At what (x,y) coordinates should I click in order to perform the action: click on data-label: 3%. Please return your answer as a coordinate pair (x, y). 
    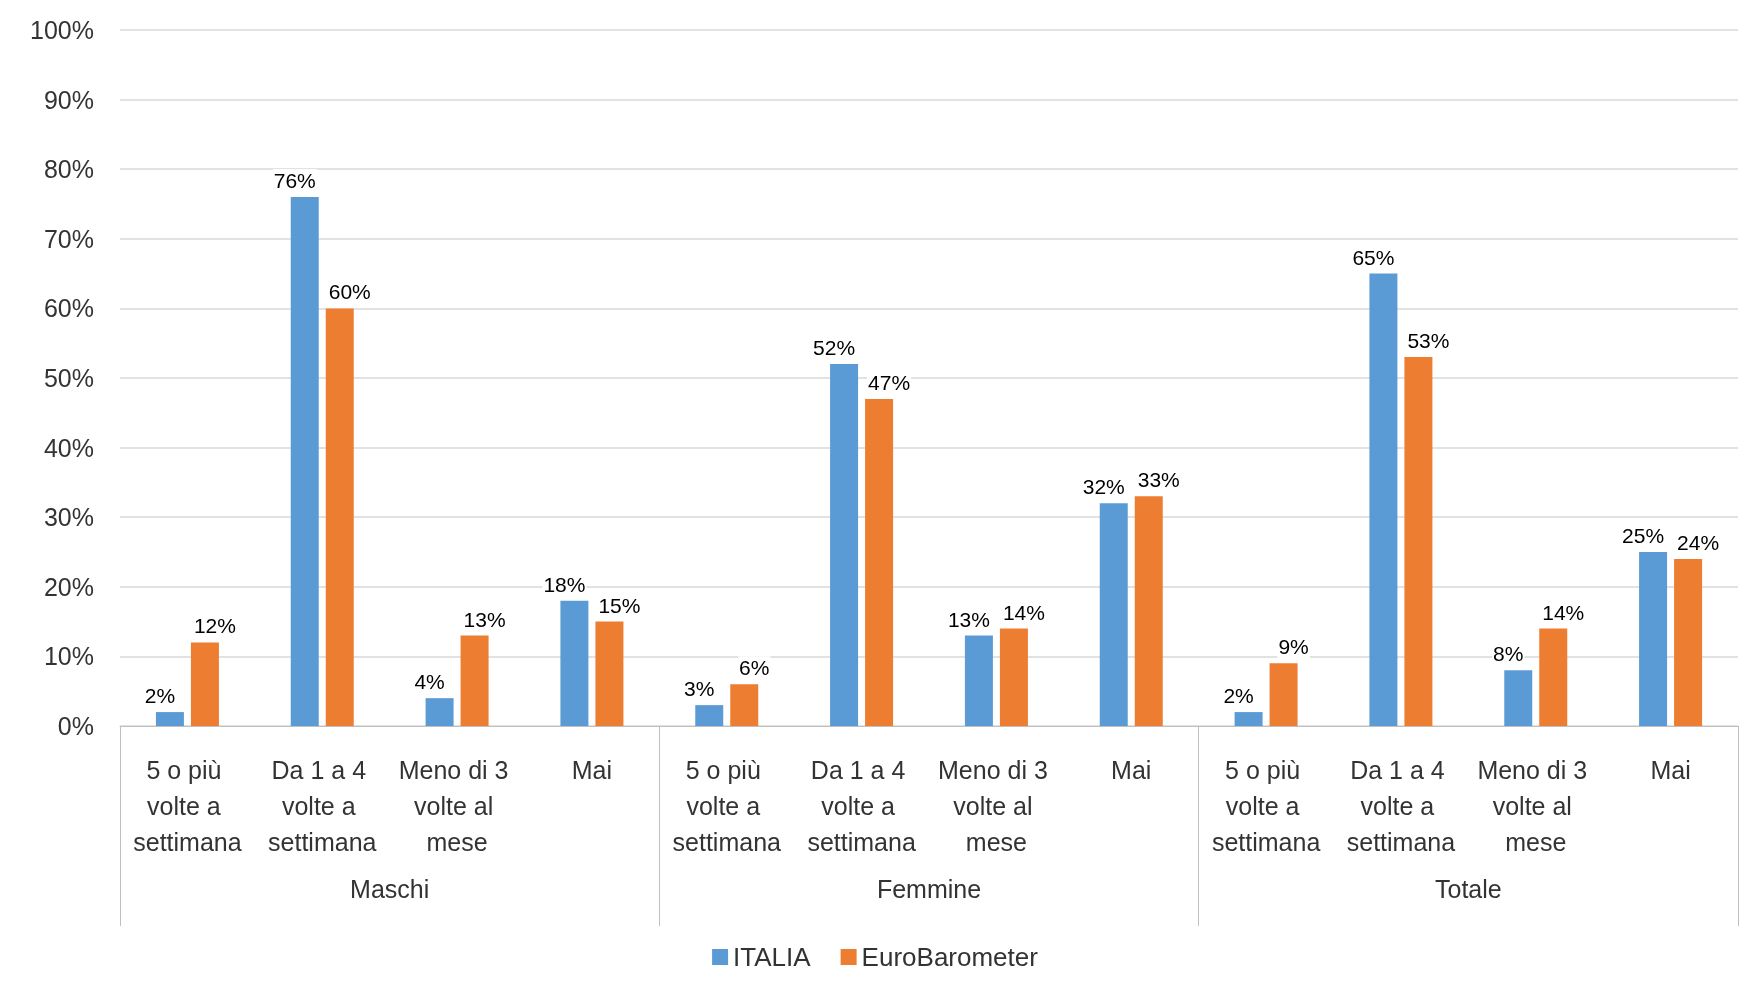
    Looking at the image, I should click on (699, 689).